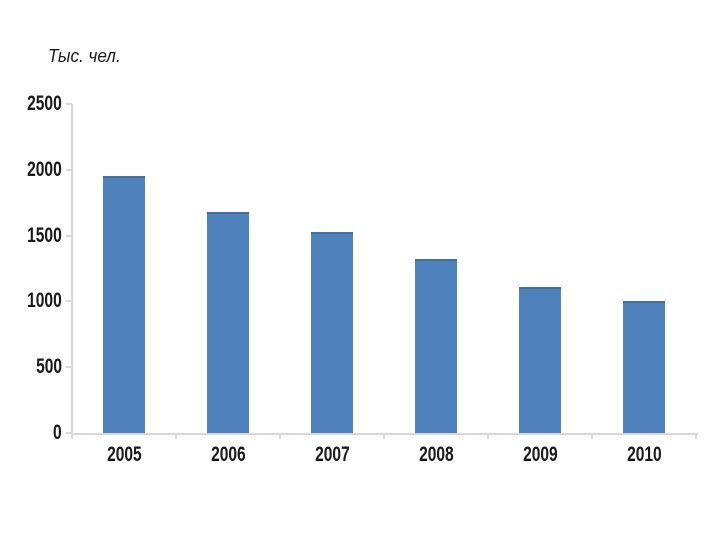 The image size is (720, 540). I want to click on x-tick-label-2008: 2008, so click(436, 455).